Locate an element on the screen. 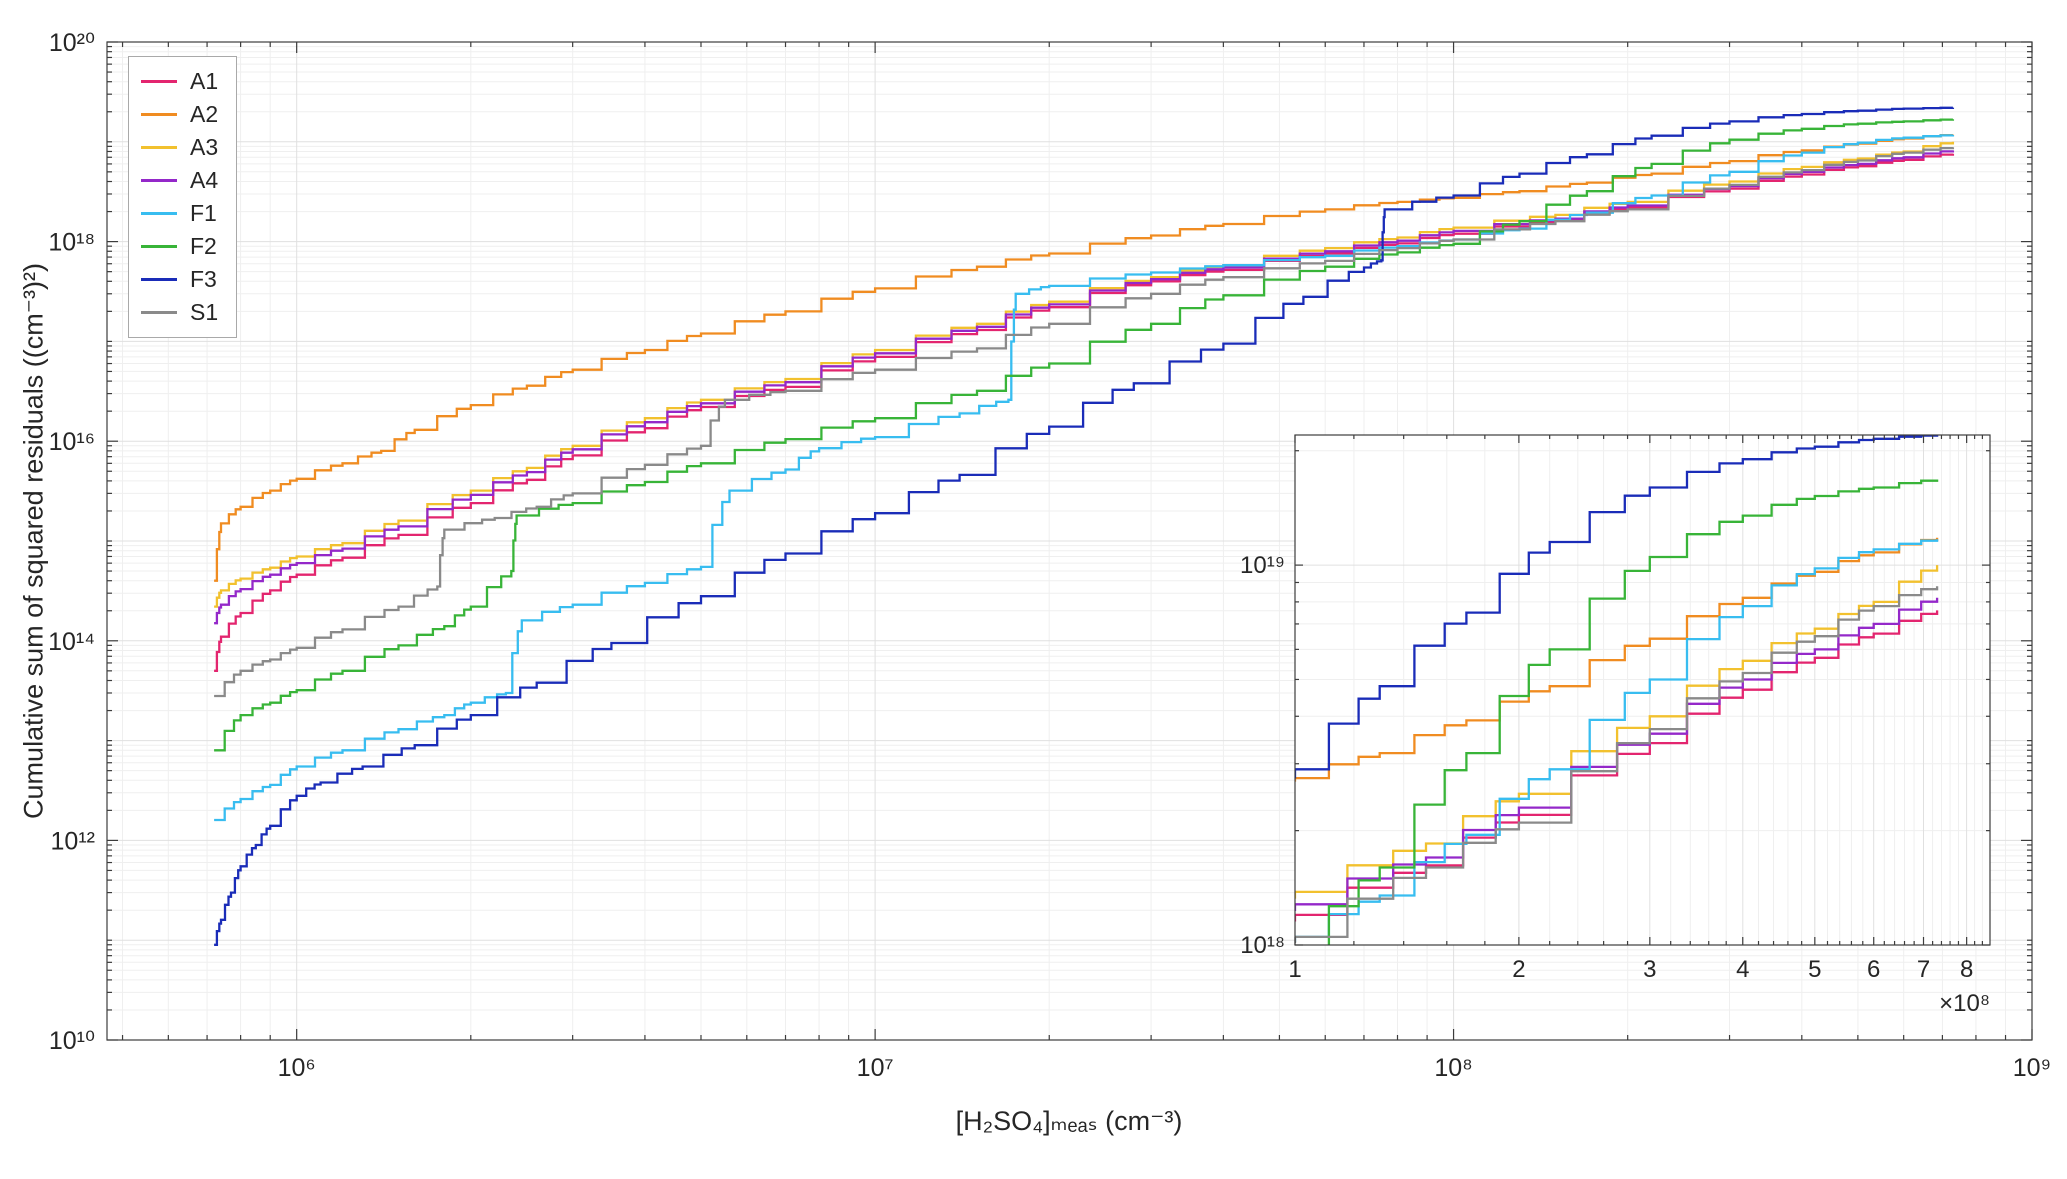  inset-series-line-S1 is located at coordinates (1617, 765).